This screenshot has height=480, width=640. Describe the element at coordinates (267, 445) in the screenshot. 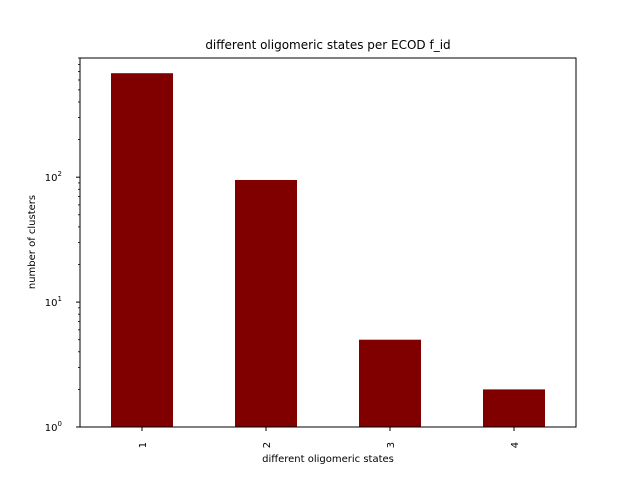

I see `x-tick-label: 2` at that location.